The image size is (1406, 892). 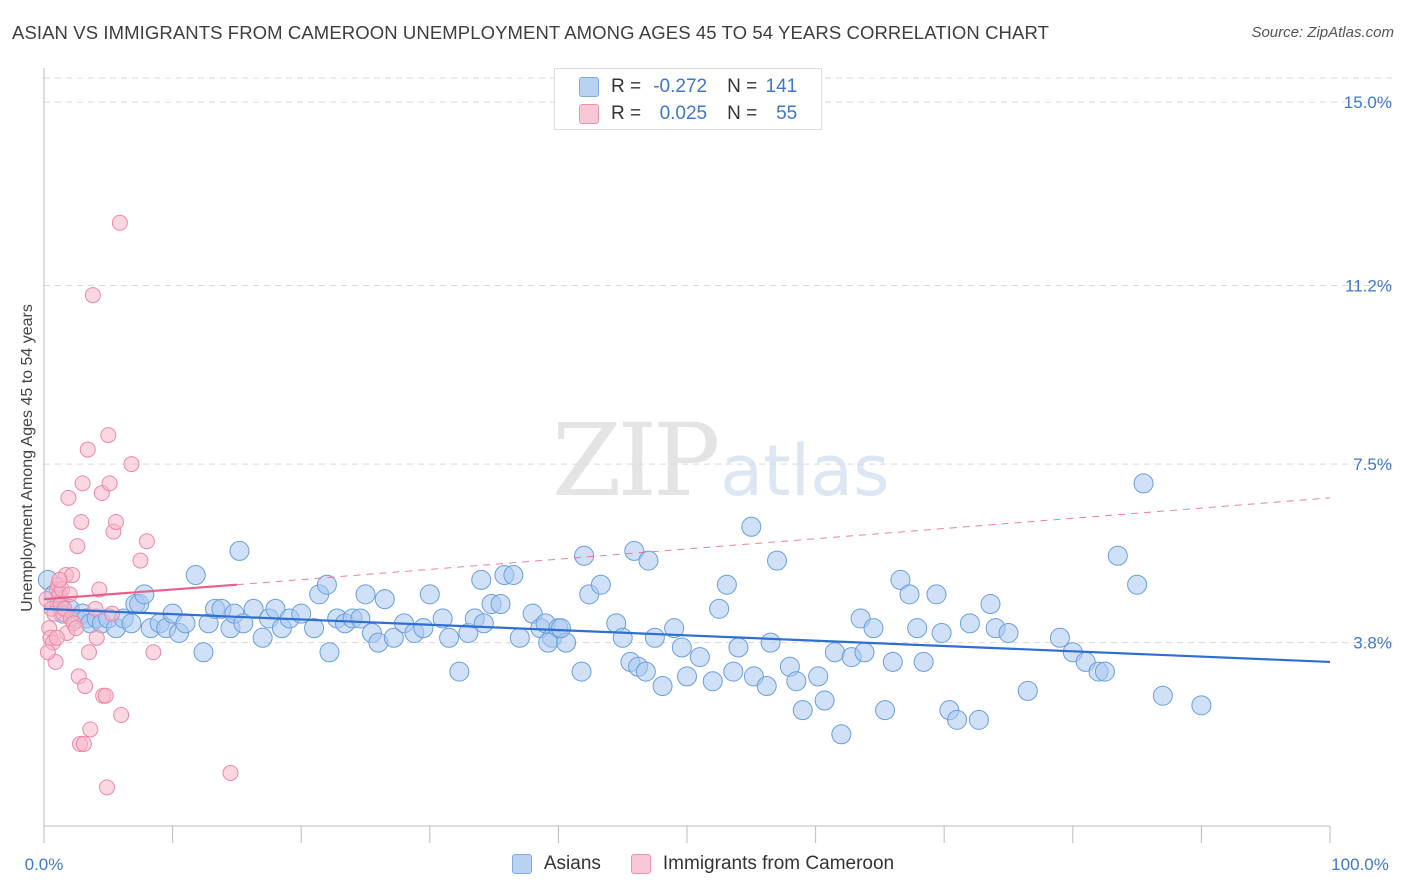 I want to click on y-tick-label: 11.2%, so click(x=1368, y=286).